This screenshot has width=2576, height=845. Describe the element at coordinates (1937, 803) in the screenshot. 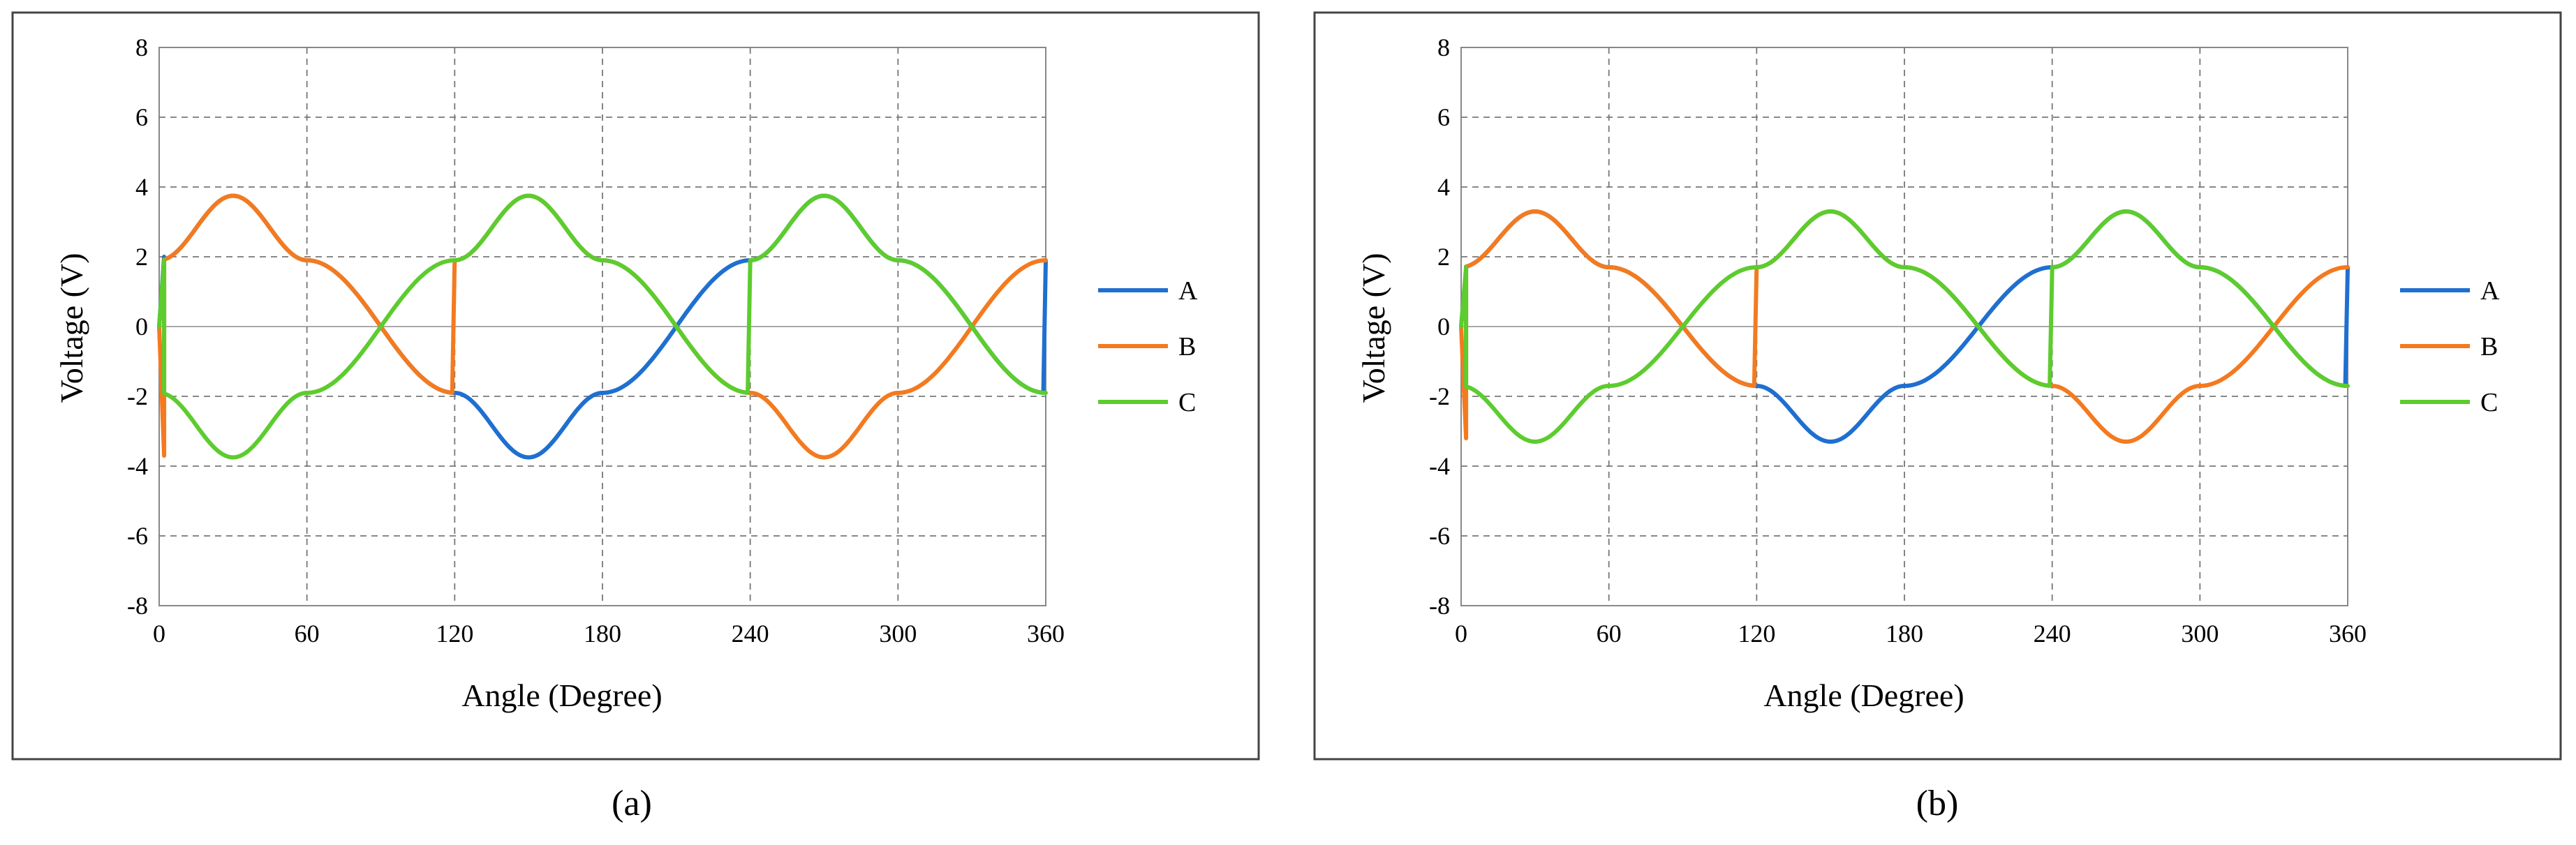

I see `caption-b: (b)` at that location.